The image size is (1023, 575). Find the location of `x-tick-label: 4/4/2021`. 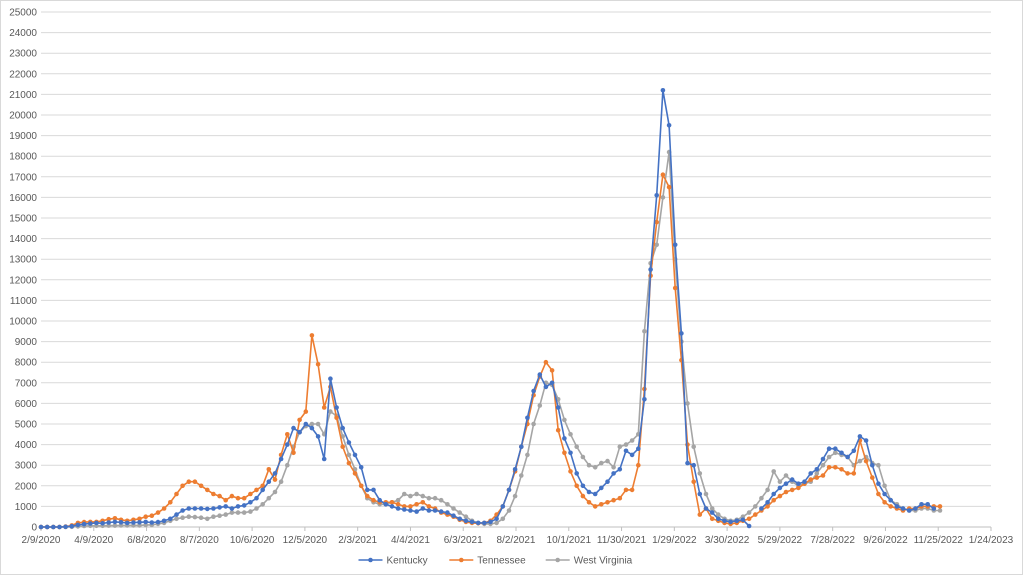

x-tick-label: 4/4/2021 is located at coordinates (410, 540).